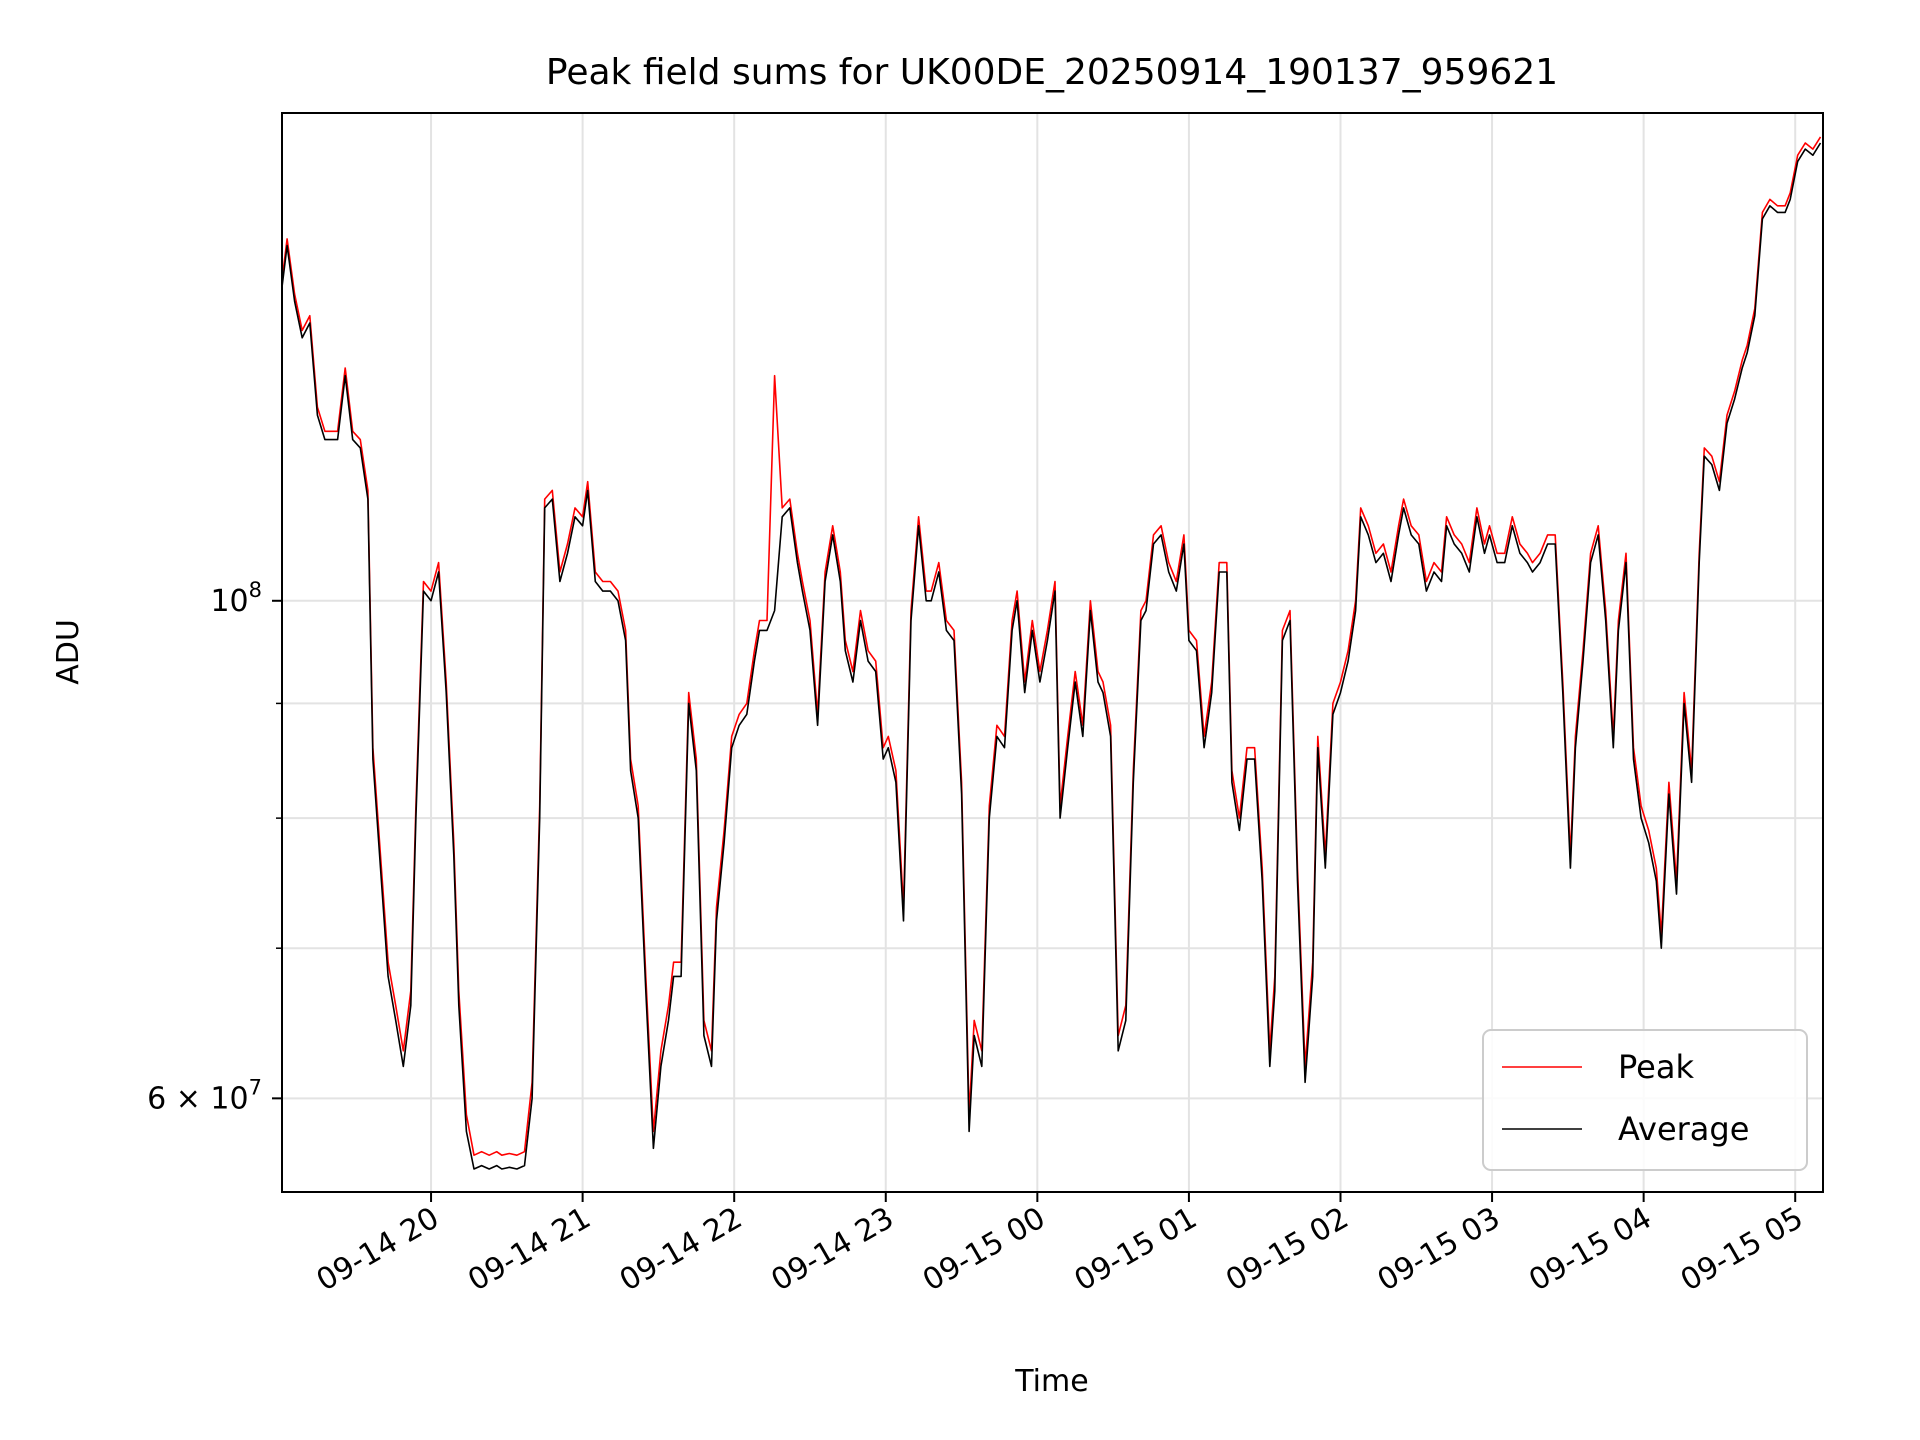 The image size is (1920, 1440). What do you see at coordinates (236, 598) in the screenshot?
I see `y-tick-label: 108` at bounding box center [236, 598].